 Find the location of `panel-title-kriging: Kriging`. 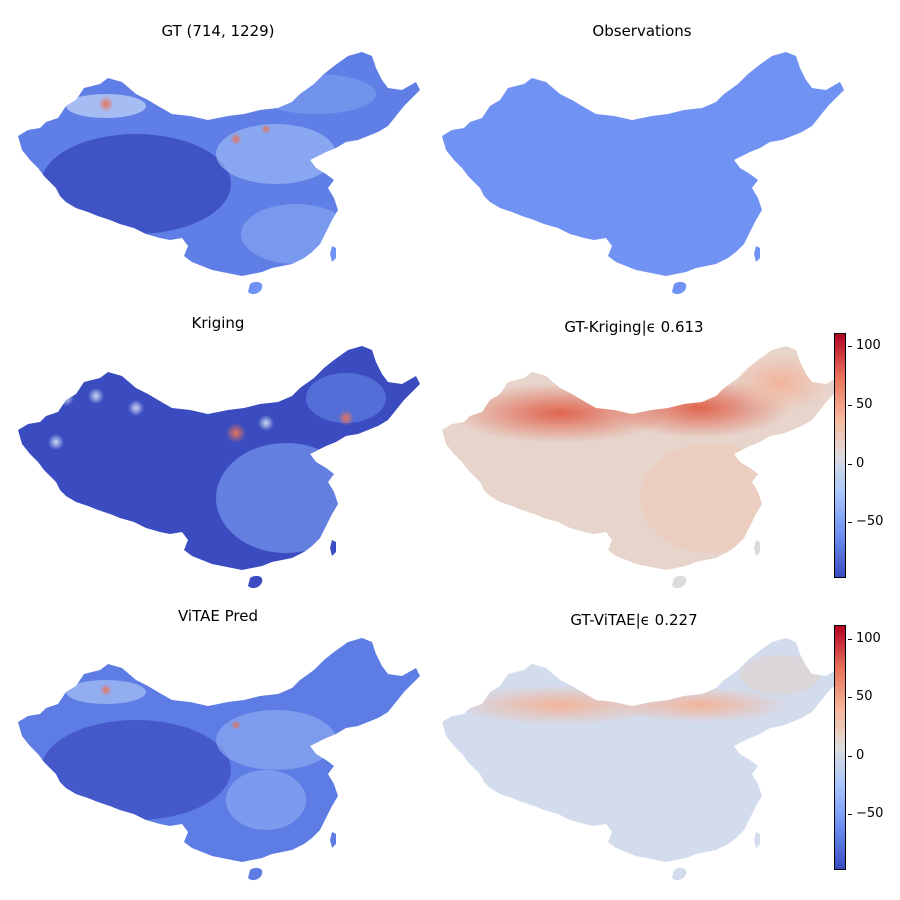

panel-title-kriging: Kriging is located at coordinates (218, 323).